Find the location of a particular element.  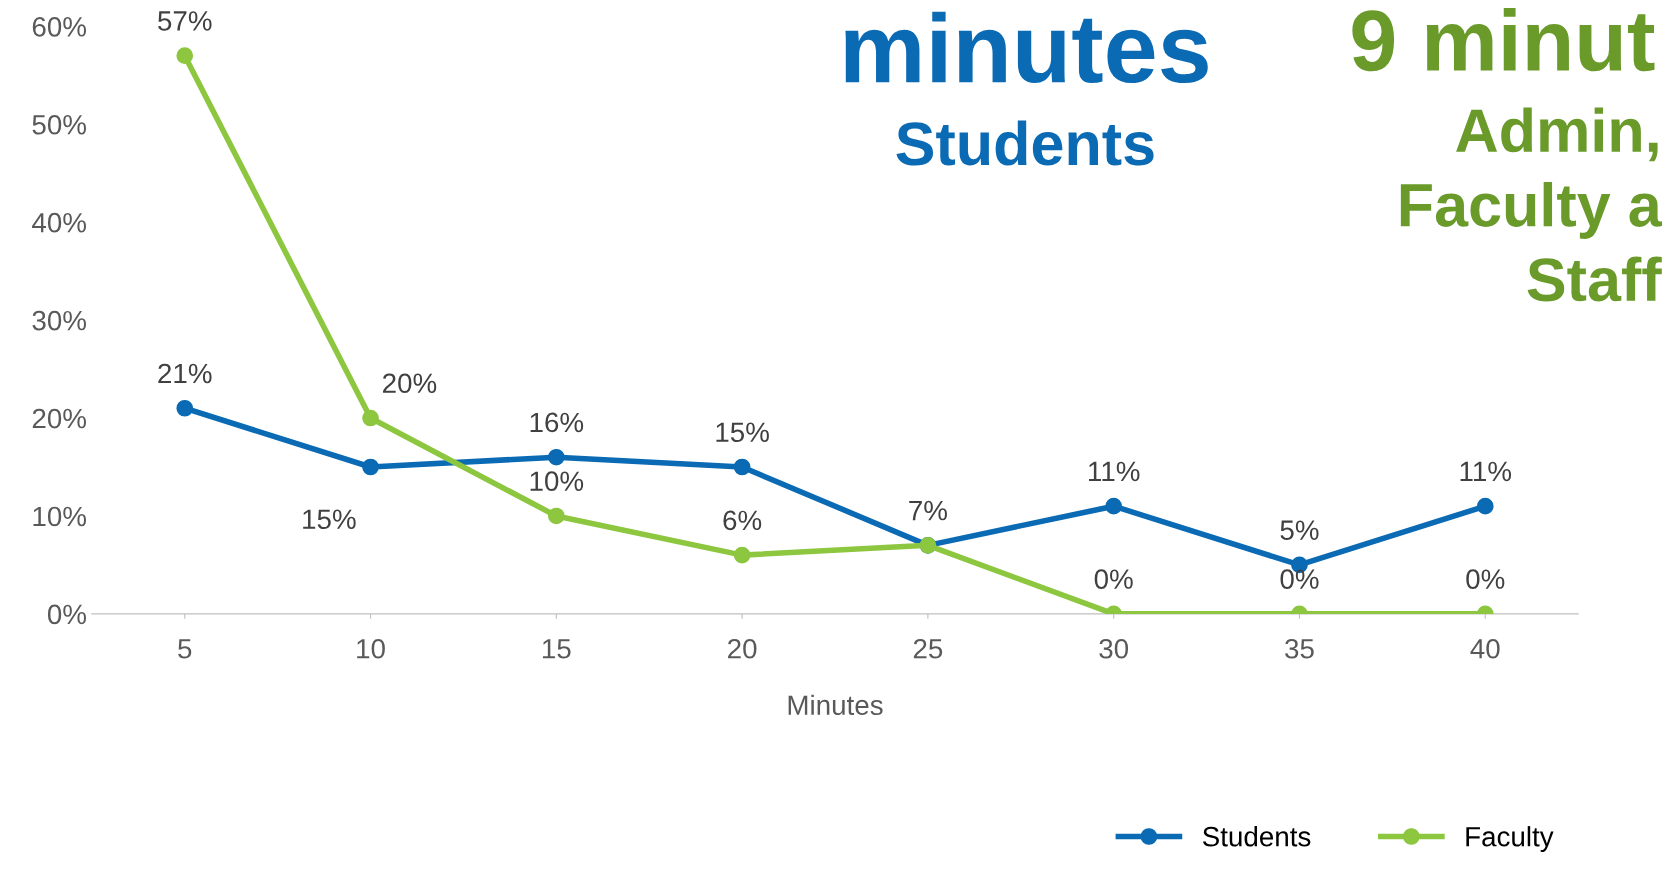

x-tick-label: 40 is located at coordinates (1485, 648).